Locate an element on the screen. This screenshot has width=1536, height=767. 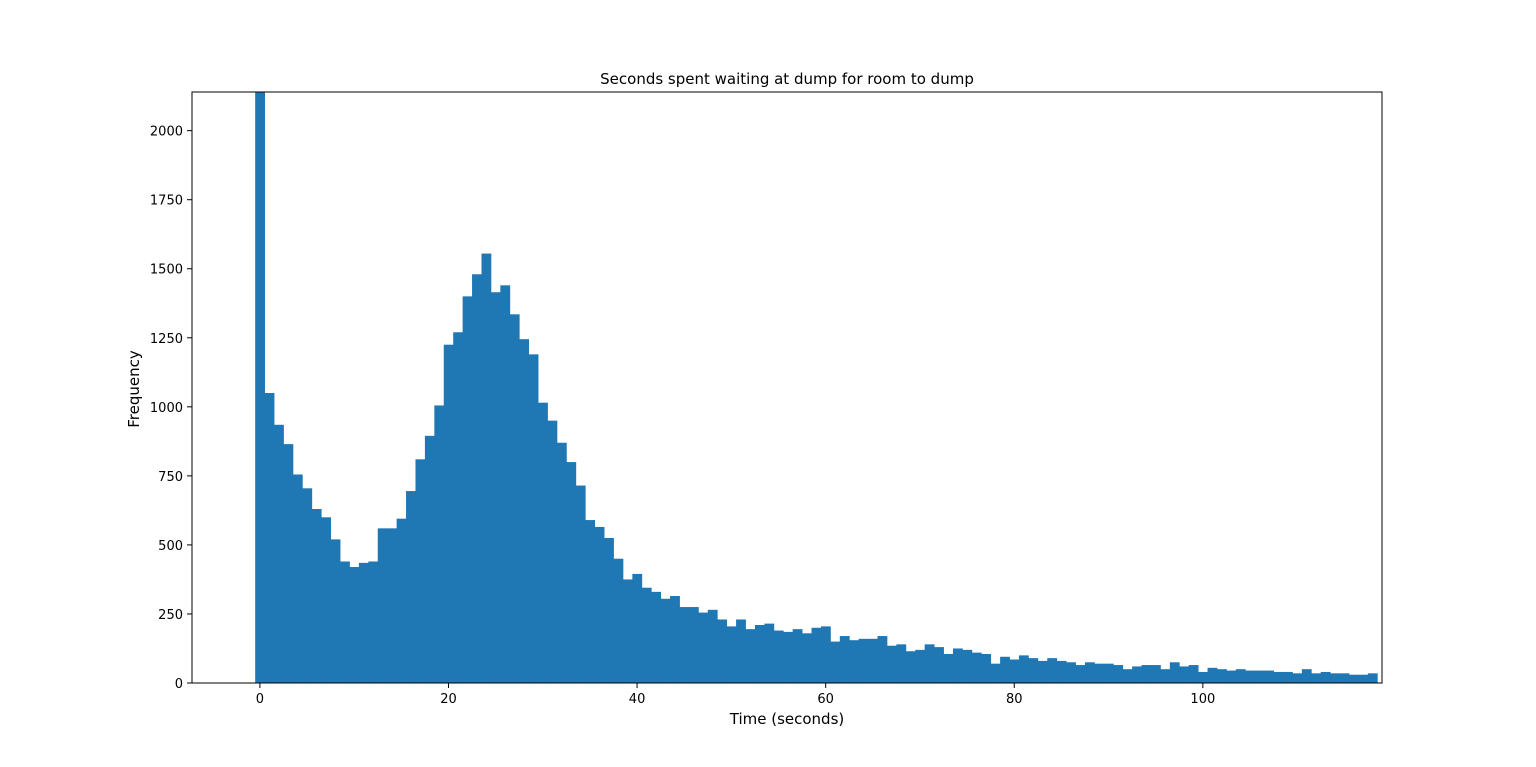
y-axis-ticks: 0 250 500 750 1000 1250 1500 1750 2000 is located at coordinates (171, 408).